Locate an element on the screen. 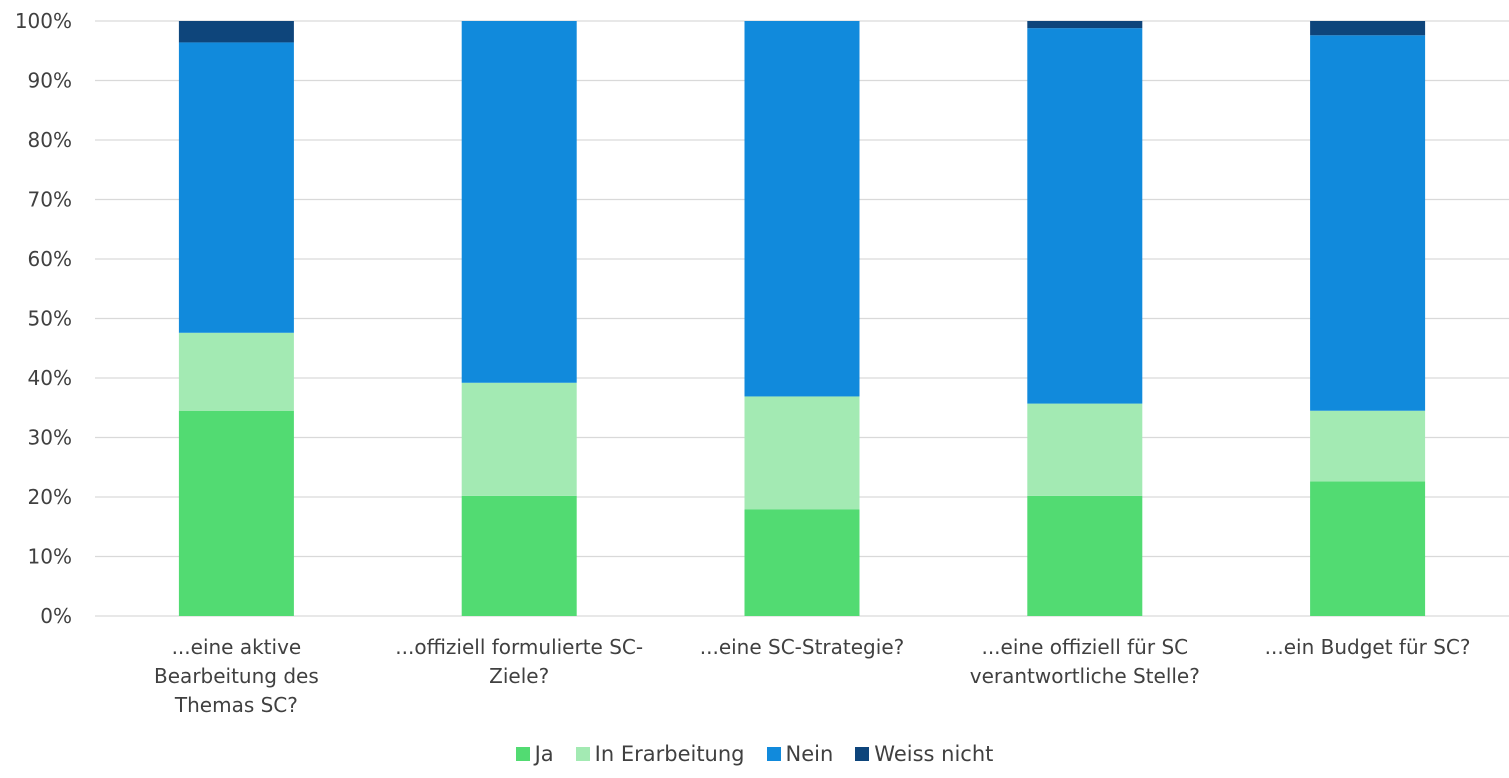 The width and height of the screenshot is (1509, 778). x-category-label: ...eine SC-Strategie? is located at coordinates (802, 647).